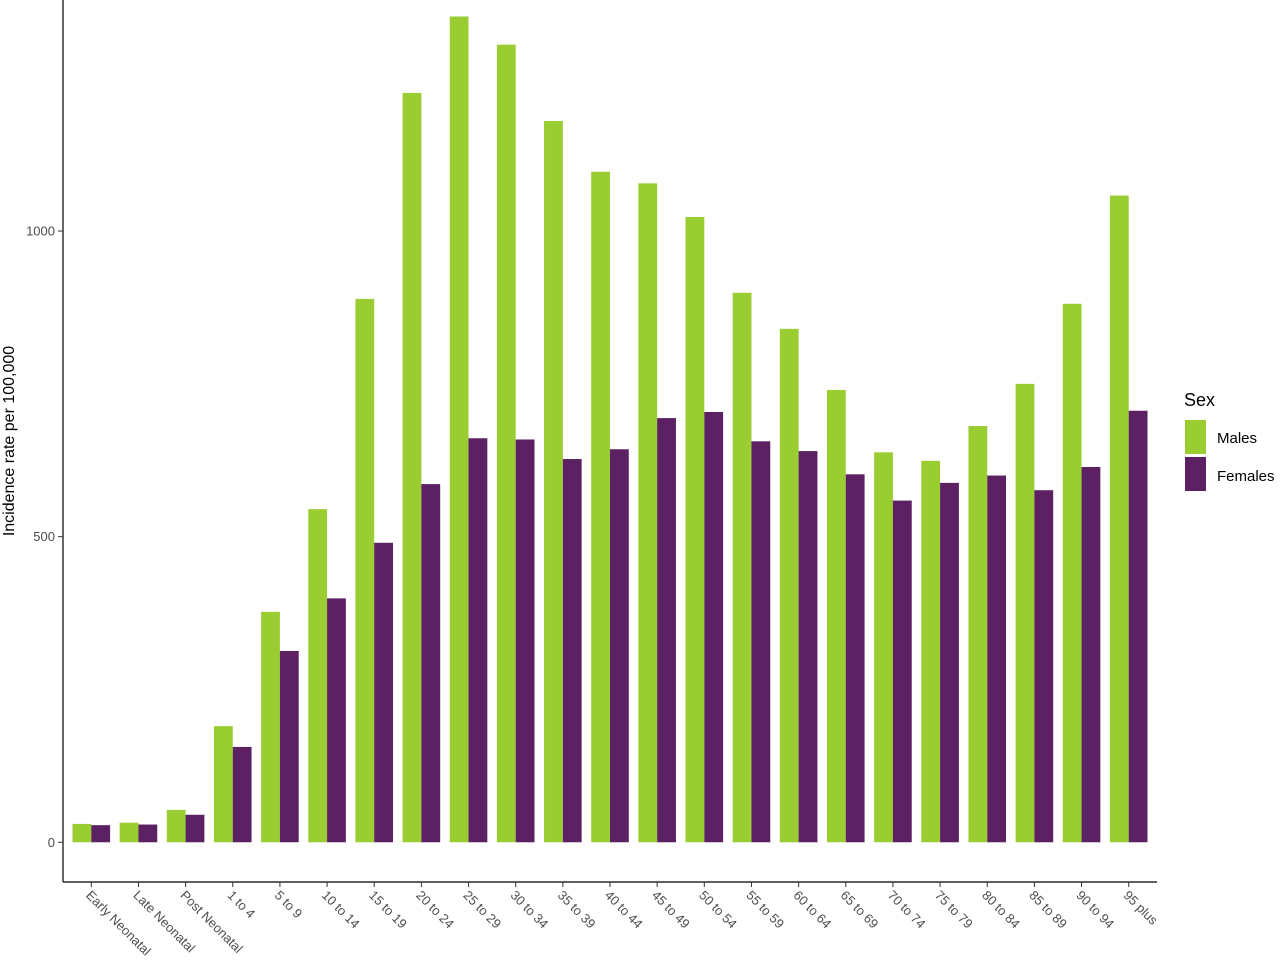 Image resolution: width=1280 pixels, height=967 pixels. What do you see at coordinates (1246, 476) in the screenshot?
I see `legend-label-females: Females` at bounding box center [1246, 476].